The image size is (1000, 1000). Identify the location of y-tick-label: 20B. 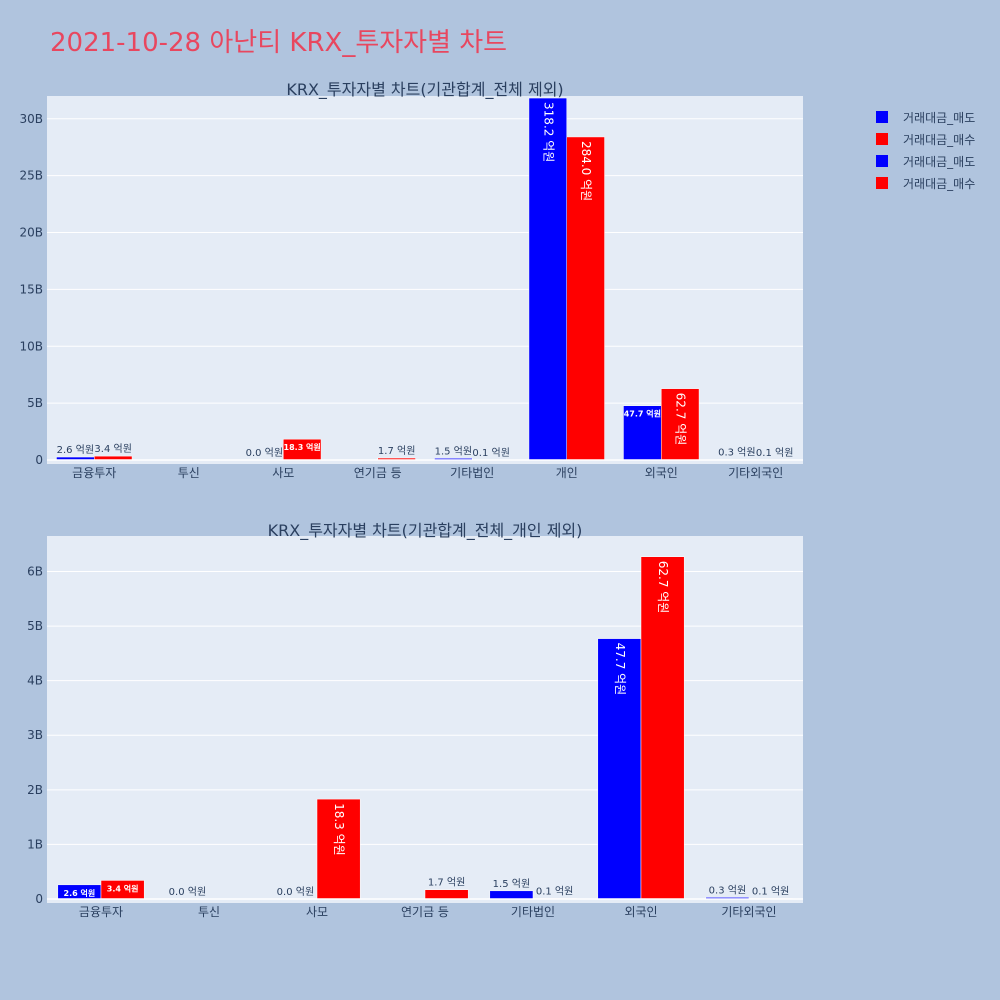
(31, 233).